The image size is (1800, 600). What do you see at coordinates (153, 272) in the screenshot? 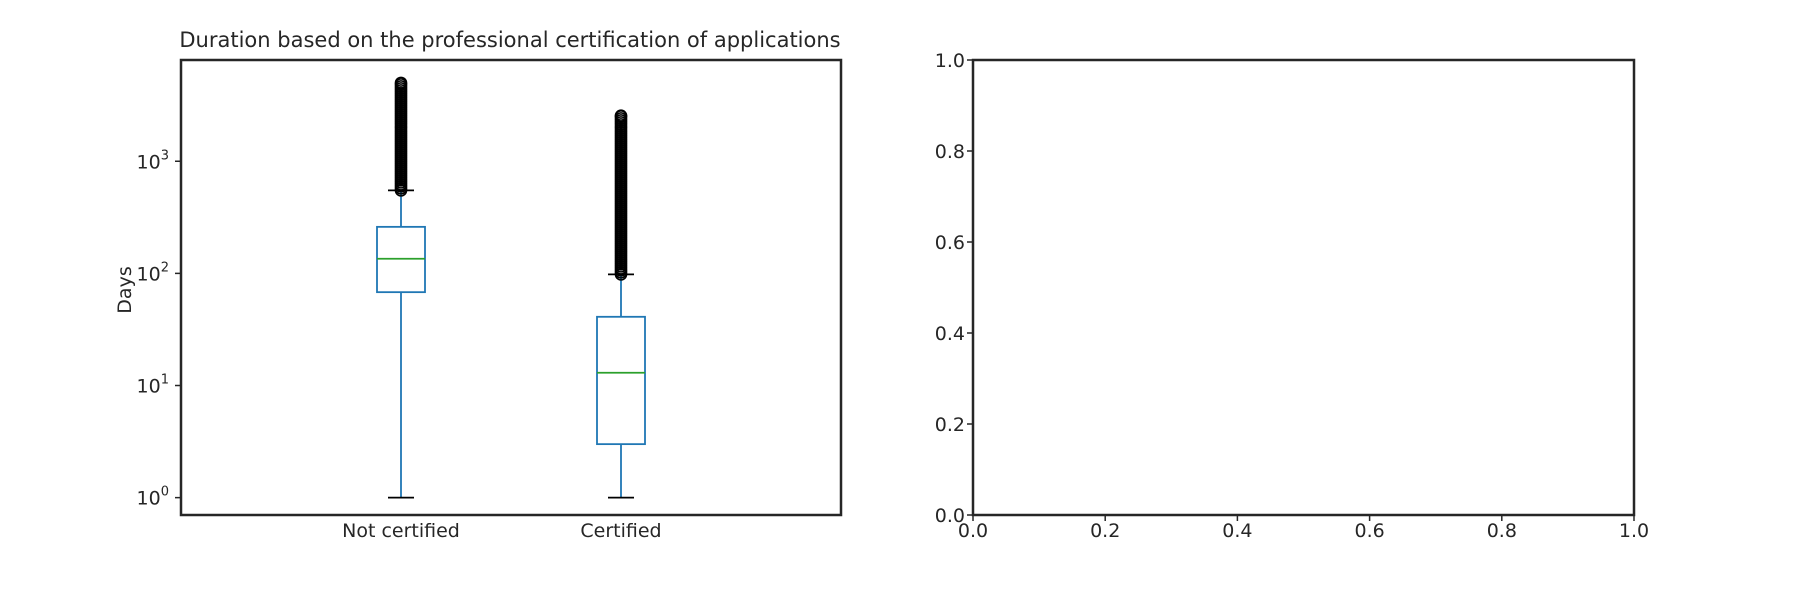
I see `y-tick-label: 10²` at bounding box center [153, 272].